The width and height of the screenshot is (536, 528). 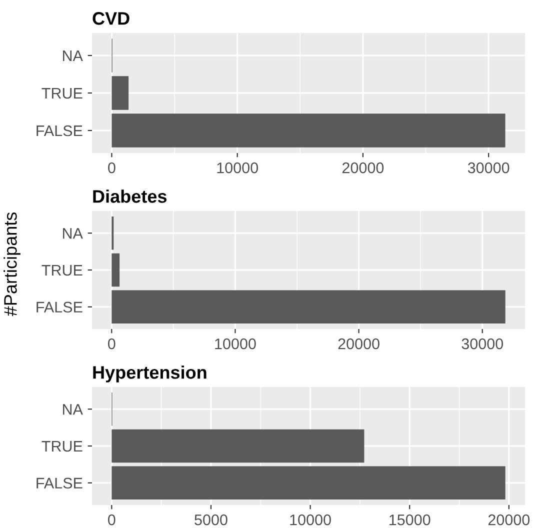 I want to click on chart-title: Hypertension, so click(x=149, y=374).